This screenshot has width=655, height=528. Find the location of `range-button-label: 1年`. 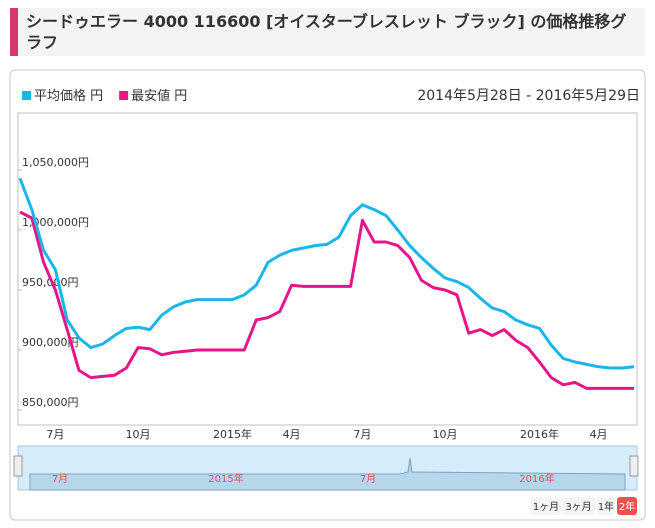

range-button-label: 1年 is located at coordinates (606, 506).